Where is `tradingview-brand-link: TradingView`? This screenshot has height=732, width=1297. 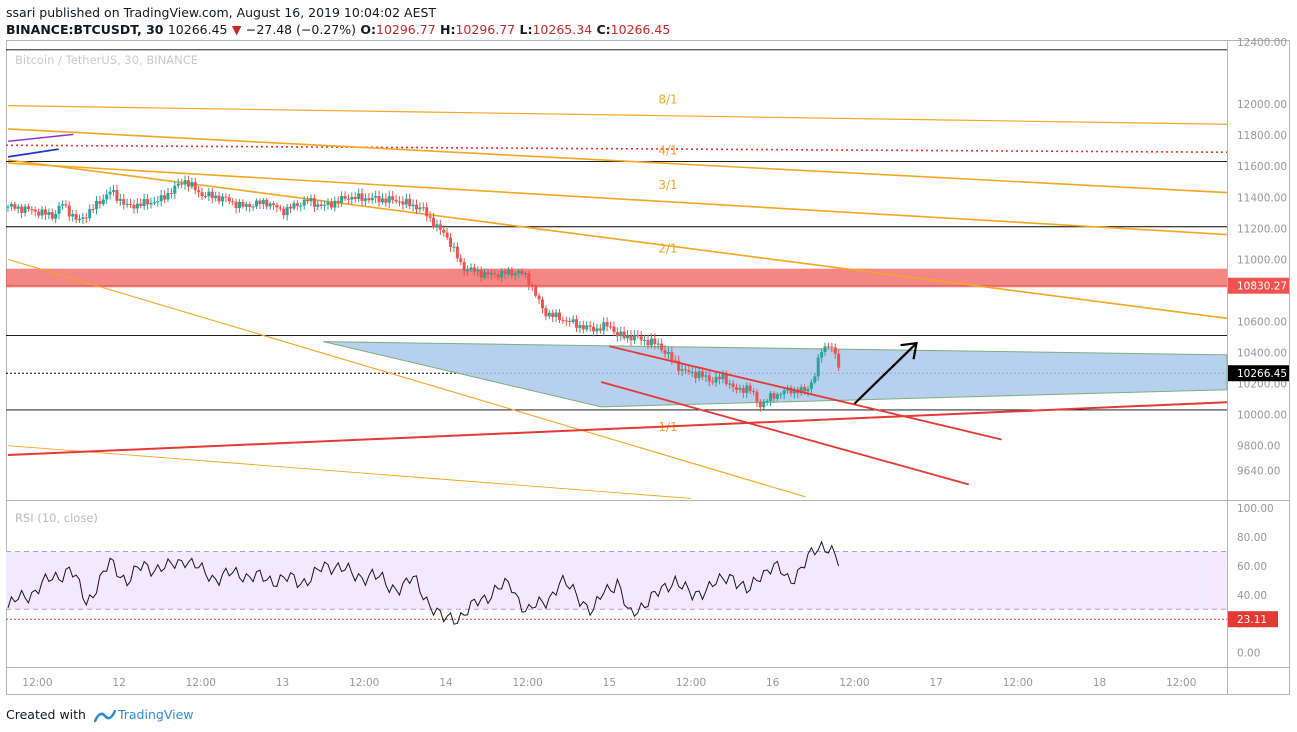 tradingview-brand-link: TradingView is located at coordinates (155, 714).